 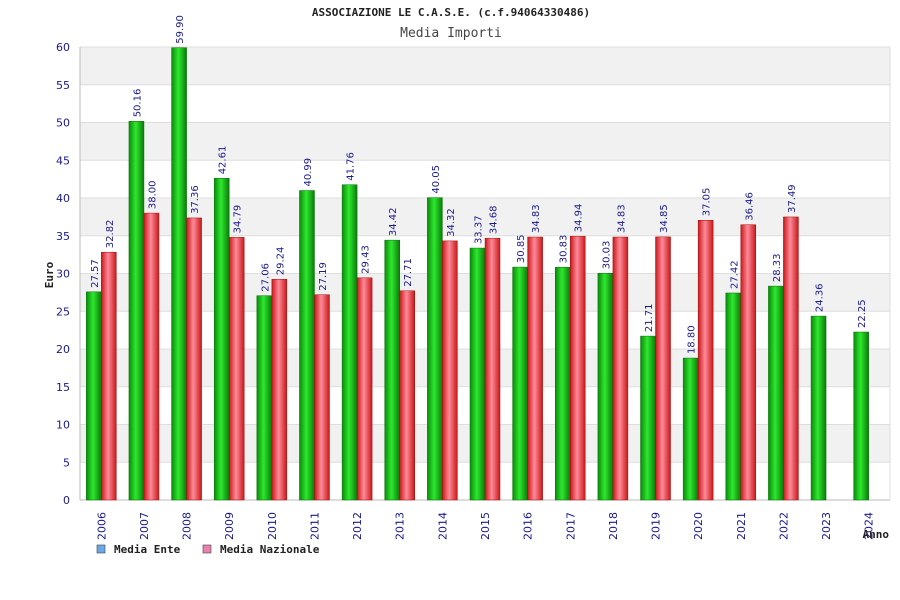 What do you see at coordinates (308, 172) in the screenshot?
I see `data-label-media-ente: 40.99` at bounding box center [308, 172].